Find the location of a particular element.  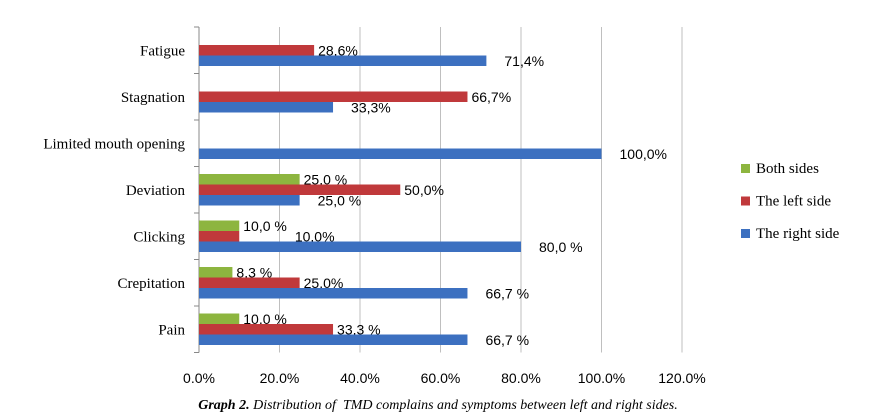

data-label: 10,0% is located at coordinates (315, 236).